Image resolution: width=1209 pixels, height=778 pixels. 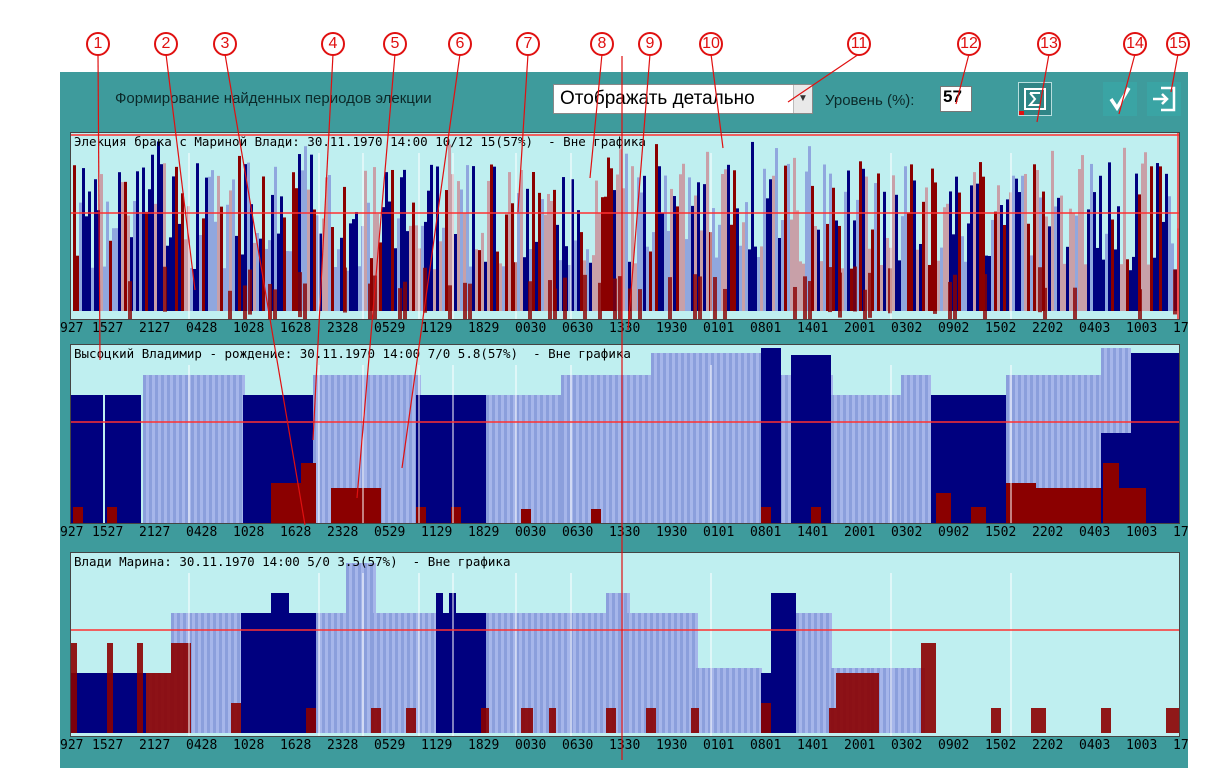 I want to click on callout-marker: 11, so click(x=859, y=44).